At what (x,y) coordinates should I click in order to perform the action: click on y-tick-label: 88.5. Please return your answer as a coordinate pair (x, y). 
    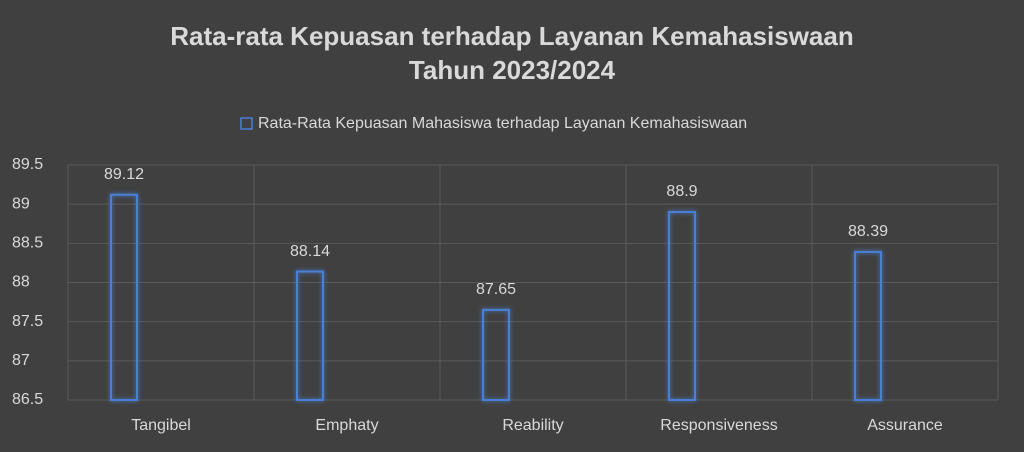
    Looking at the image, I should click on (27, 243).